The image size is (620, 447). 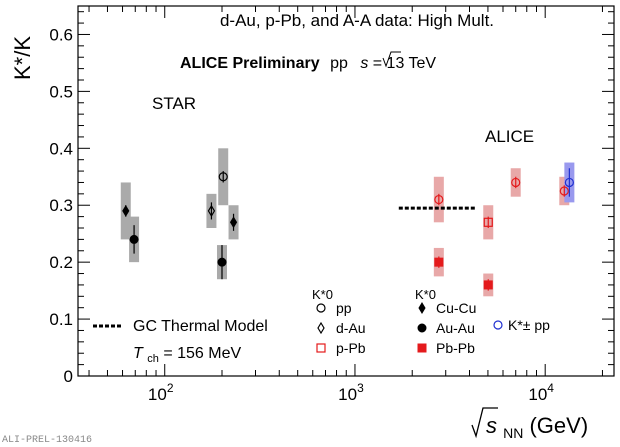 I want to click on y-tick-label: 0.2, so click(x=61, y=262).